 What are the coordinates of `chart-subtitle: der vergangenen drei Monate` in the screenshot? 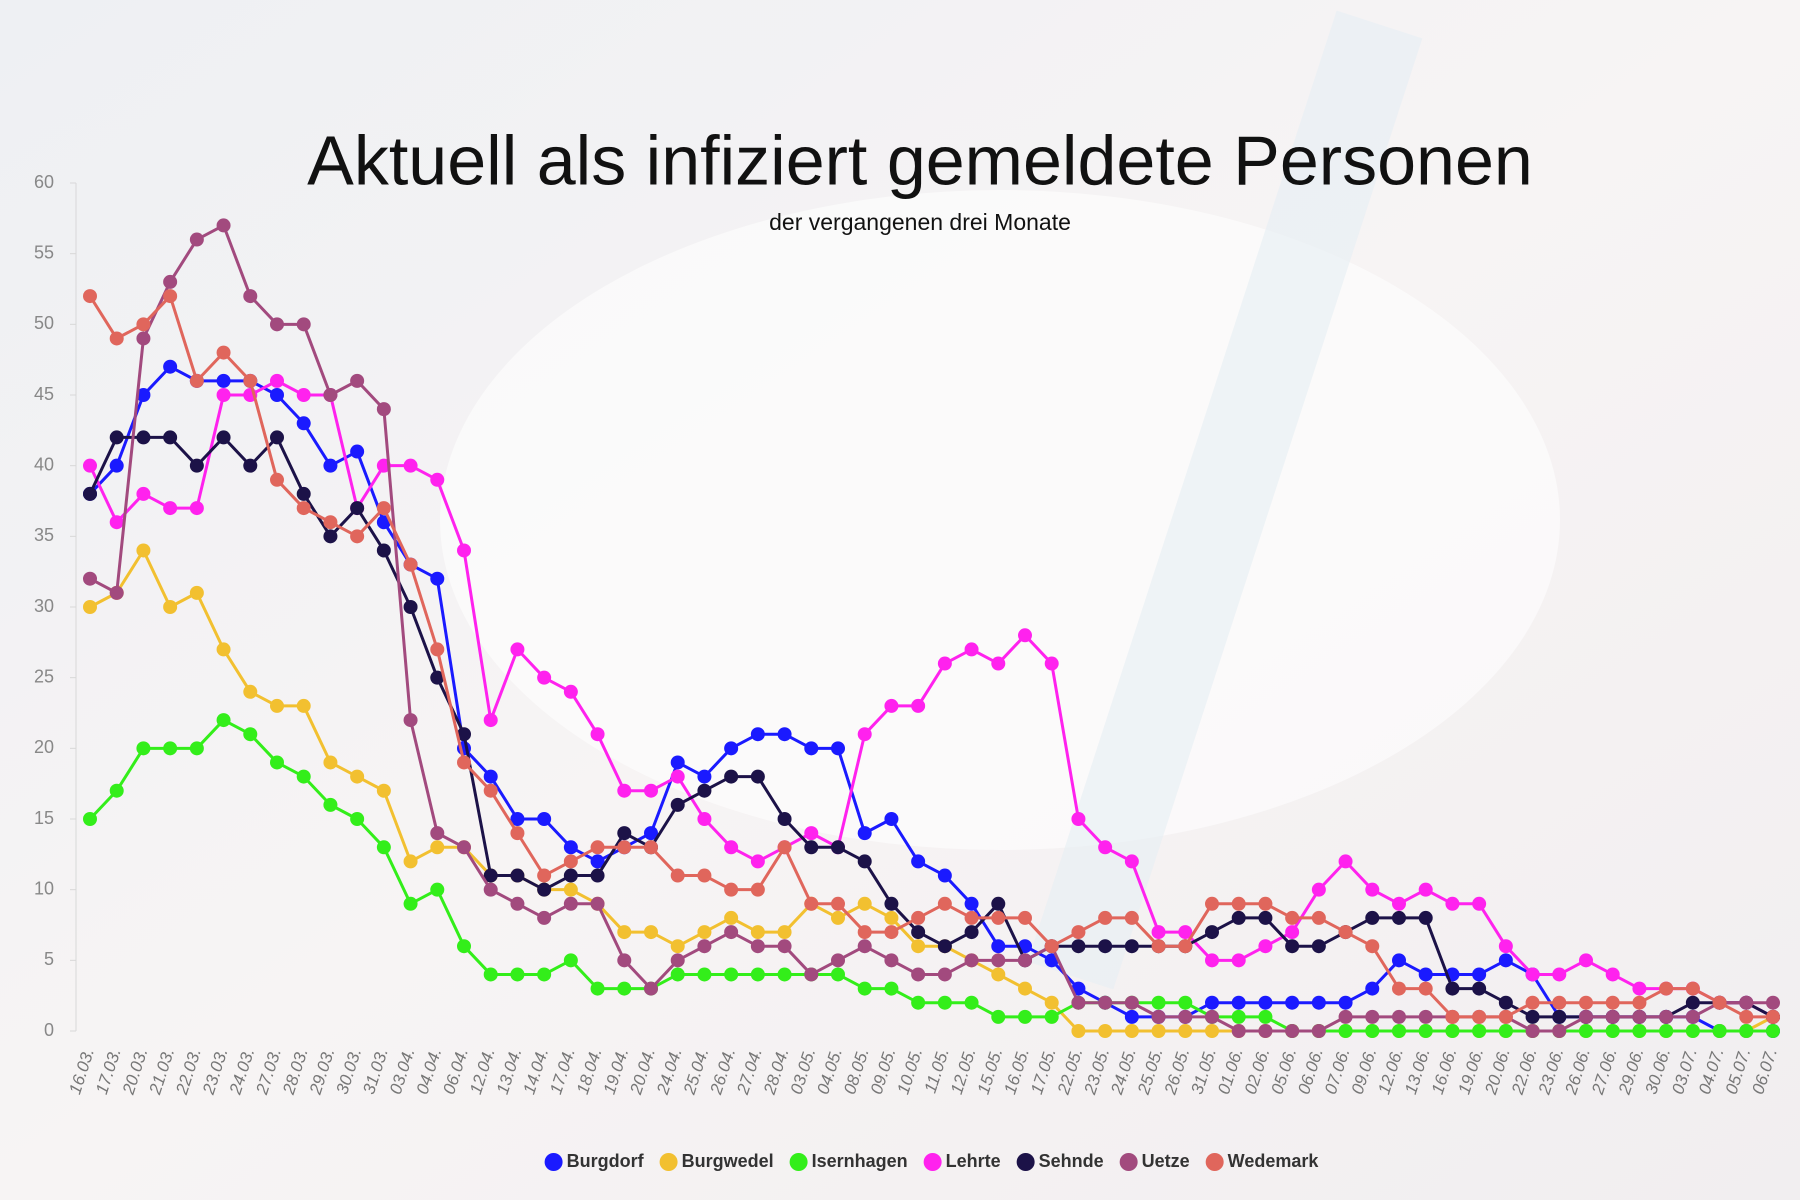 It's located at (920, 222).